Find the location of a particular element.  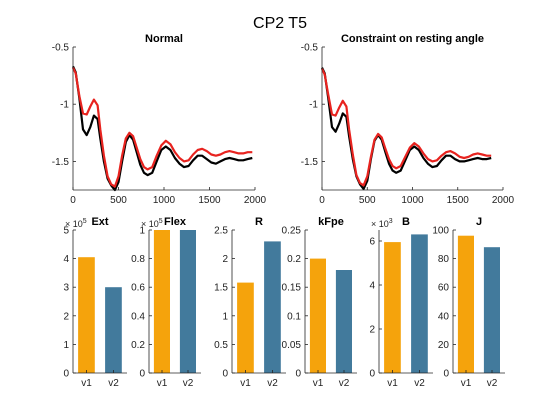

chart-title-j: J is located at coordinates (479, 222).